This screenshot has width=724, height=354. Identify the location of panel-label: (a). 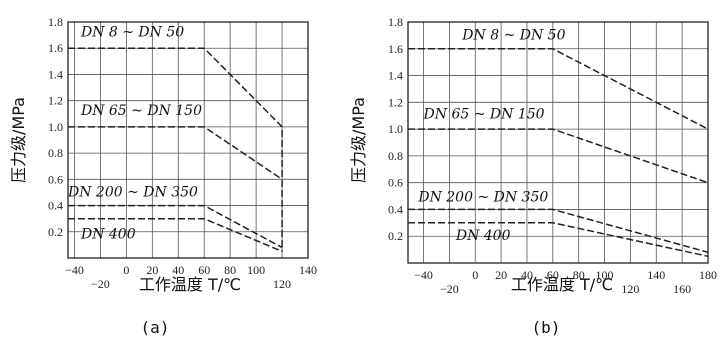
(155, 327).